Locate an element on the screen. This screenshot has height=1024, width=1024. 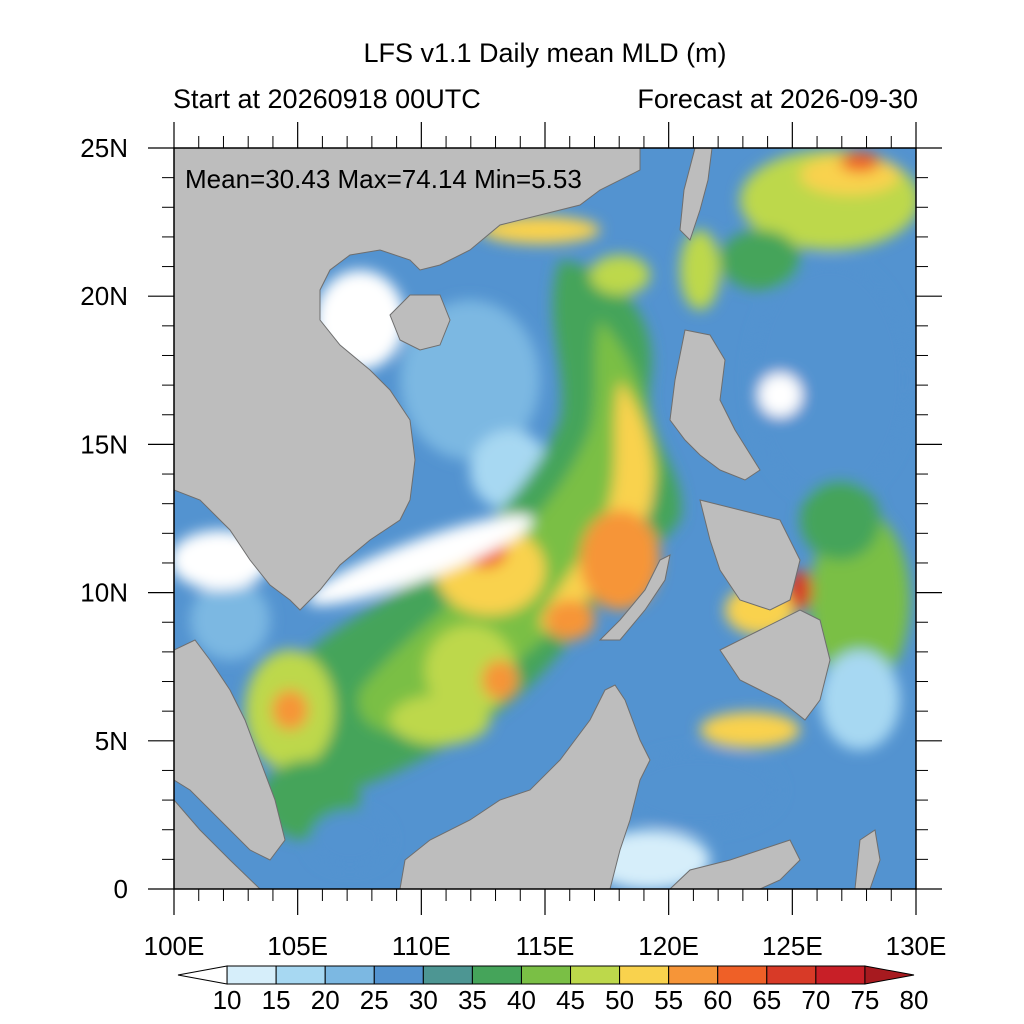
colorbar-label: 25 is located at coordinates (374, 1000).